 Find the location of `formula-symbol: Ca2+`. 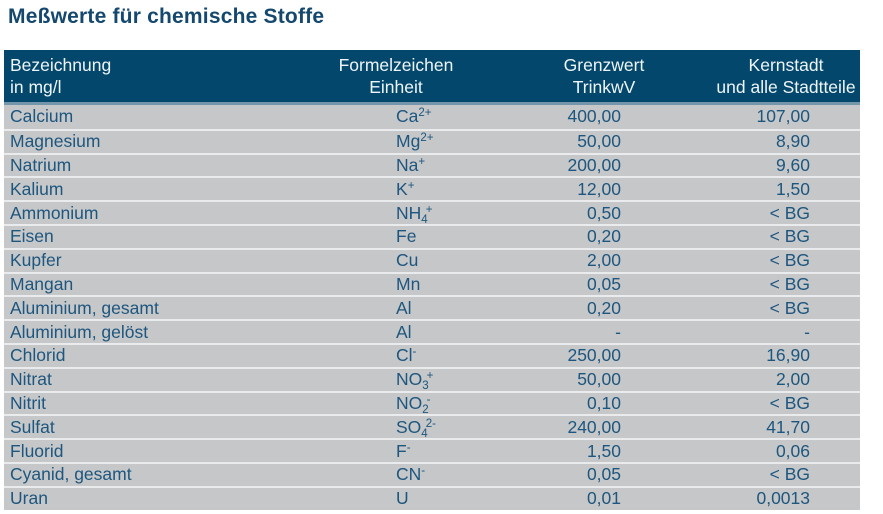

formula-symbol: Ca2+ is located at coordinates (396, 117).